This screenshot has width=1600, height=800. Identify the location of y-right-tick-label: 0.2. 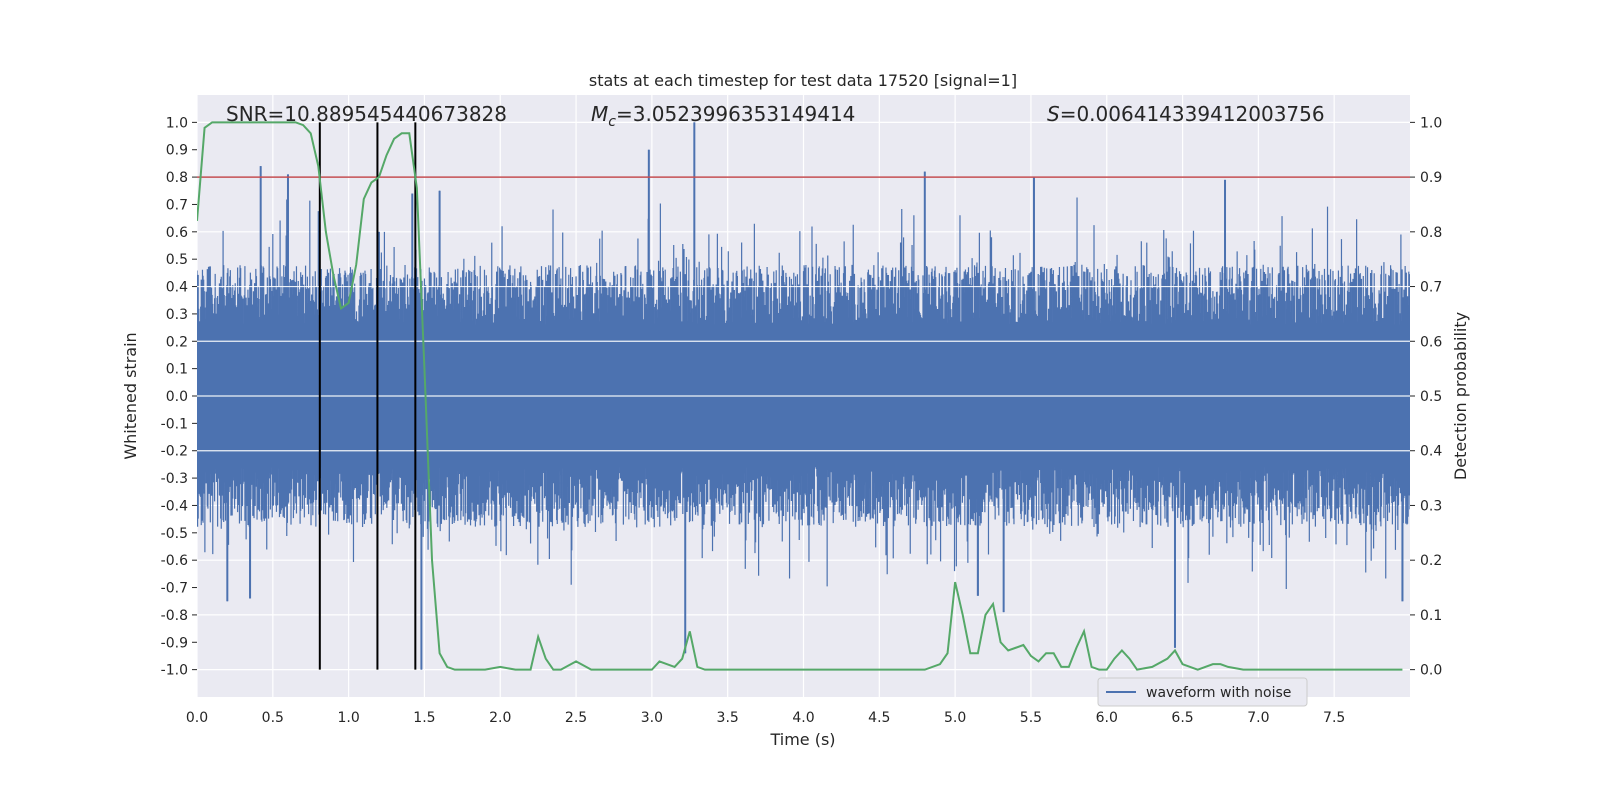
(1431, 561).